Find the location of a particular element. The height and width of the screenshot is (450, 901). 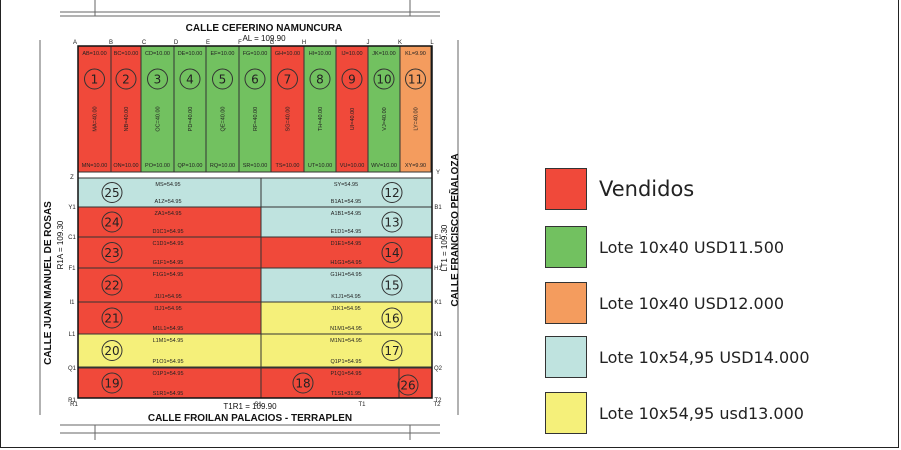

lot-measure-top: L1M1=54.95 is located at coordinates (168, 341).